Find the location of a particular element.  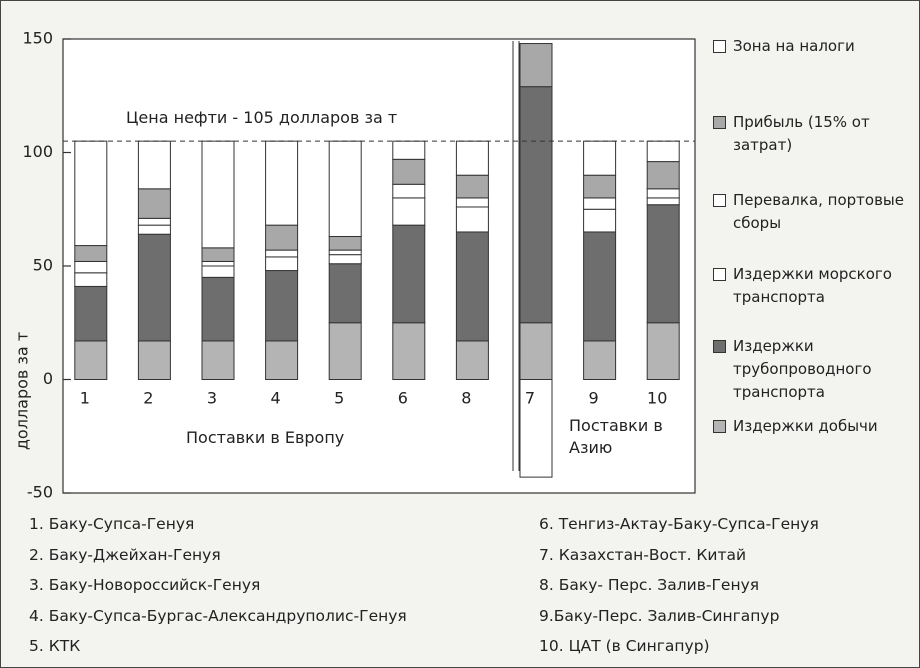

legend-label: Издержки трубопроводного транспорта is located at coordinates (802, 369).